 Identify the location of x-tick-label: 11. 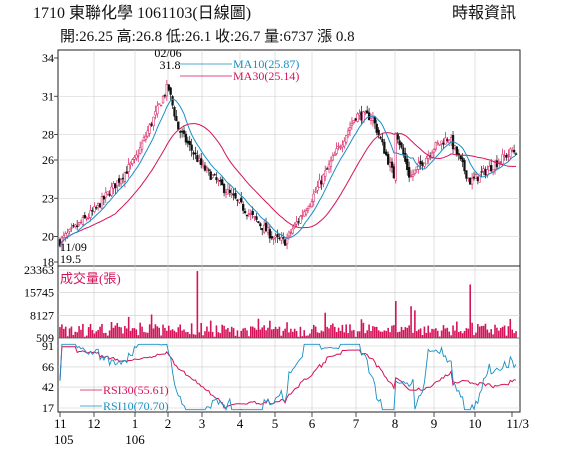
(60, 423).